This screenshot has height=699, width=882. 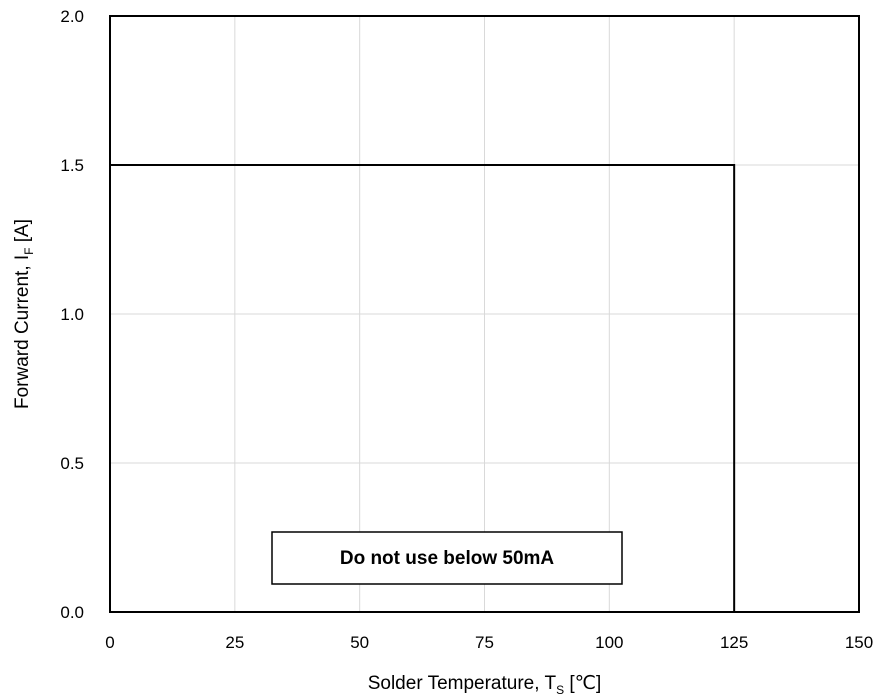 I want to click on y-axis-ticks: 0.0 0.5 1.0 1.5 2.0, so click(x=72, y=314).